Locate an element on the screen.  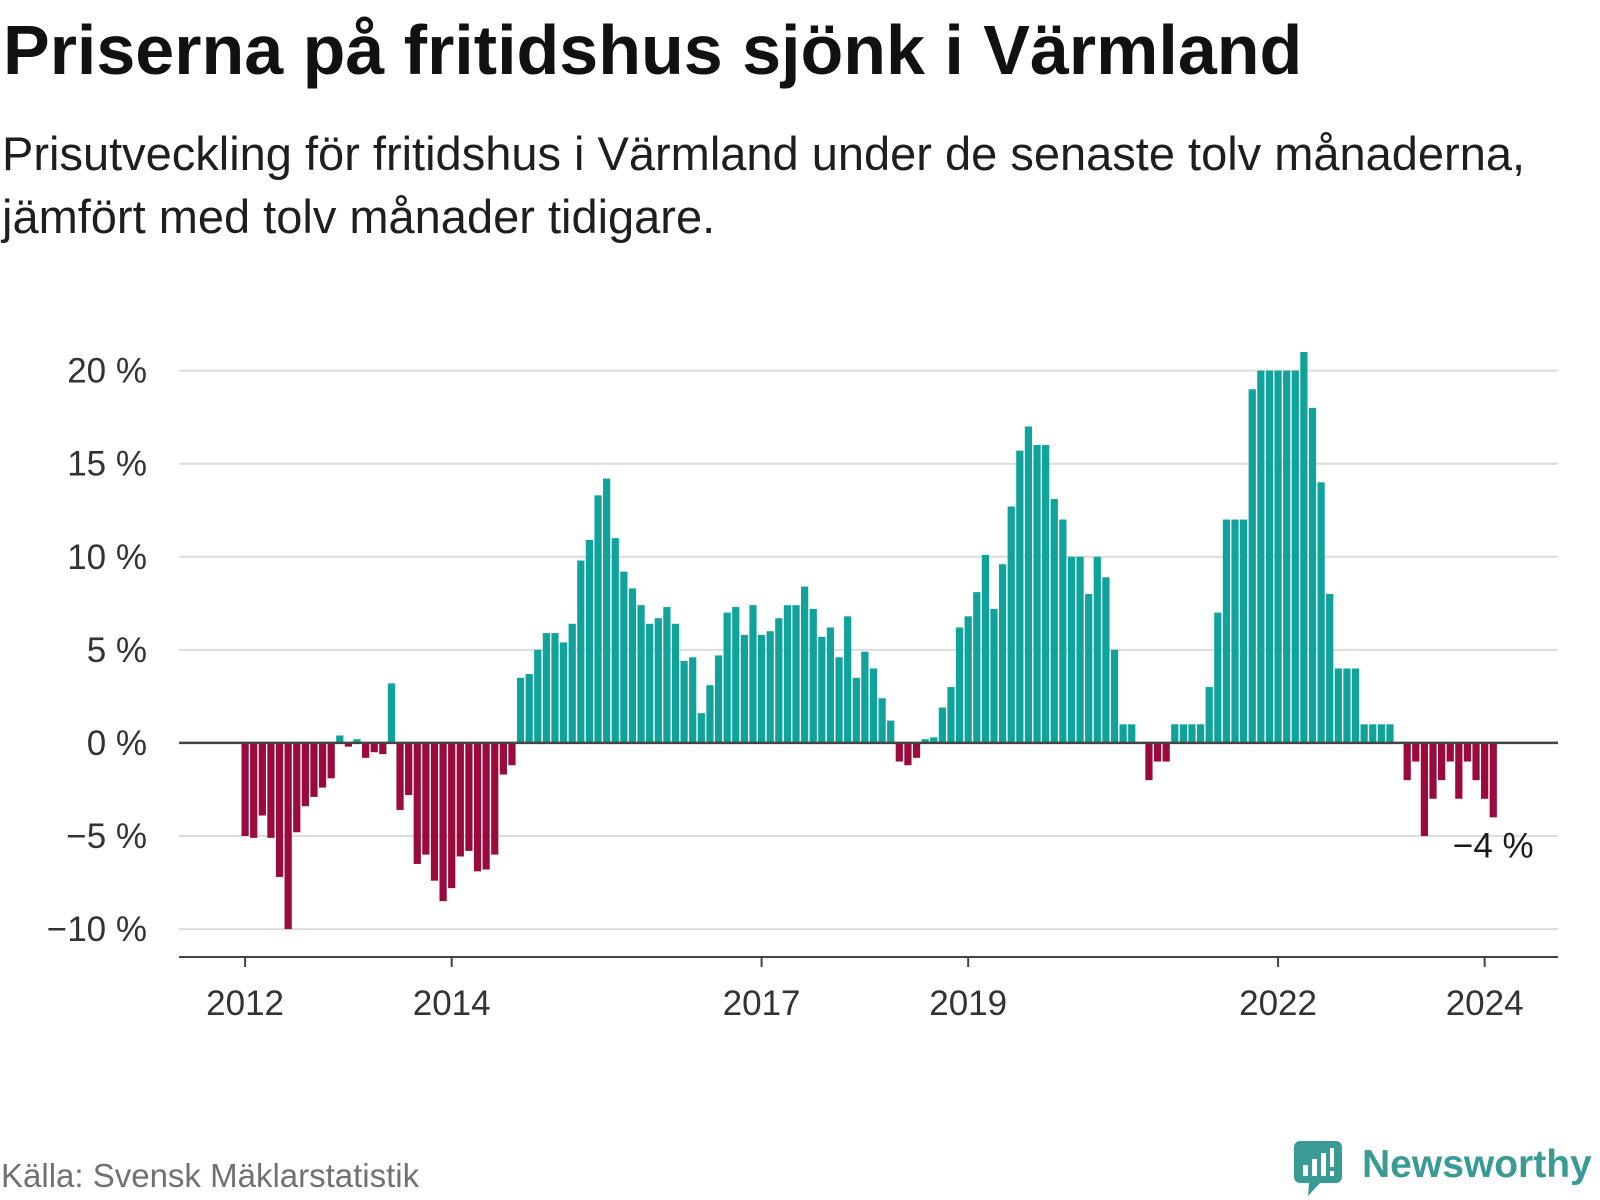
page-title: Priserna på fritidshus sjönk i Värmland is located at coordinates (653, 50).